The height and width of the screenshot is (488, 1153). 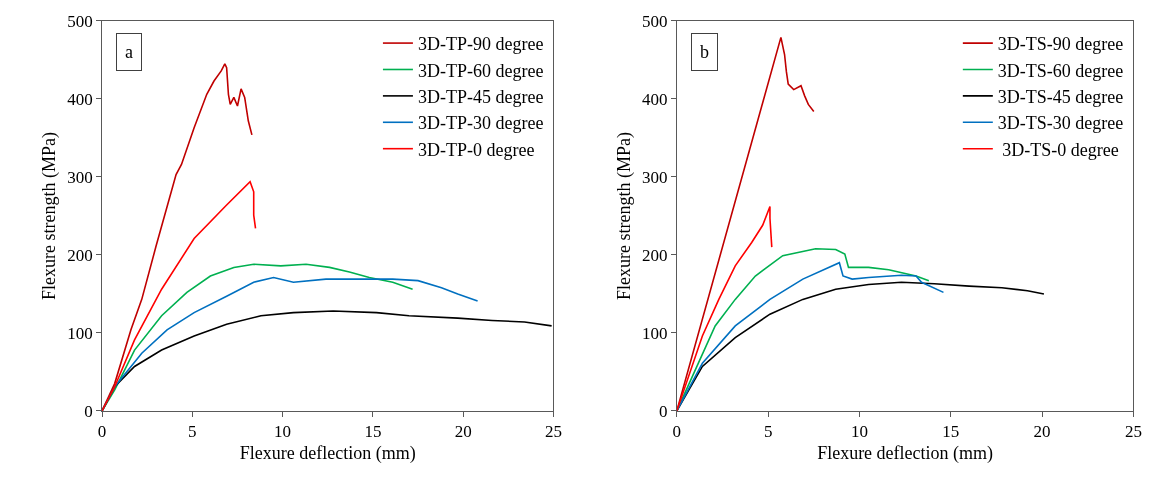 What do you see at coordinates (476, 149) in the screenshot?
I see `legend-label: 3D-TP-0 degree` at bounding box center [476, 149].